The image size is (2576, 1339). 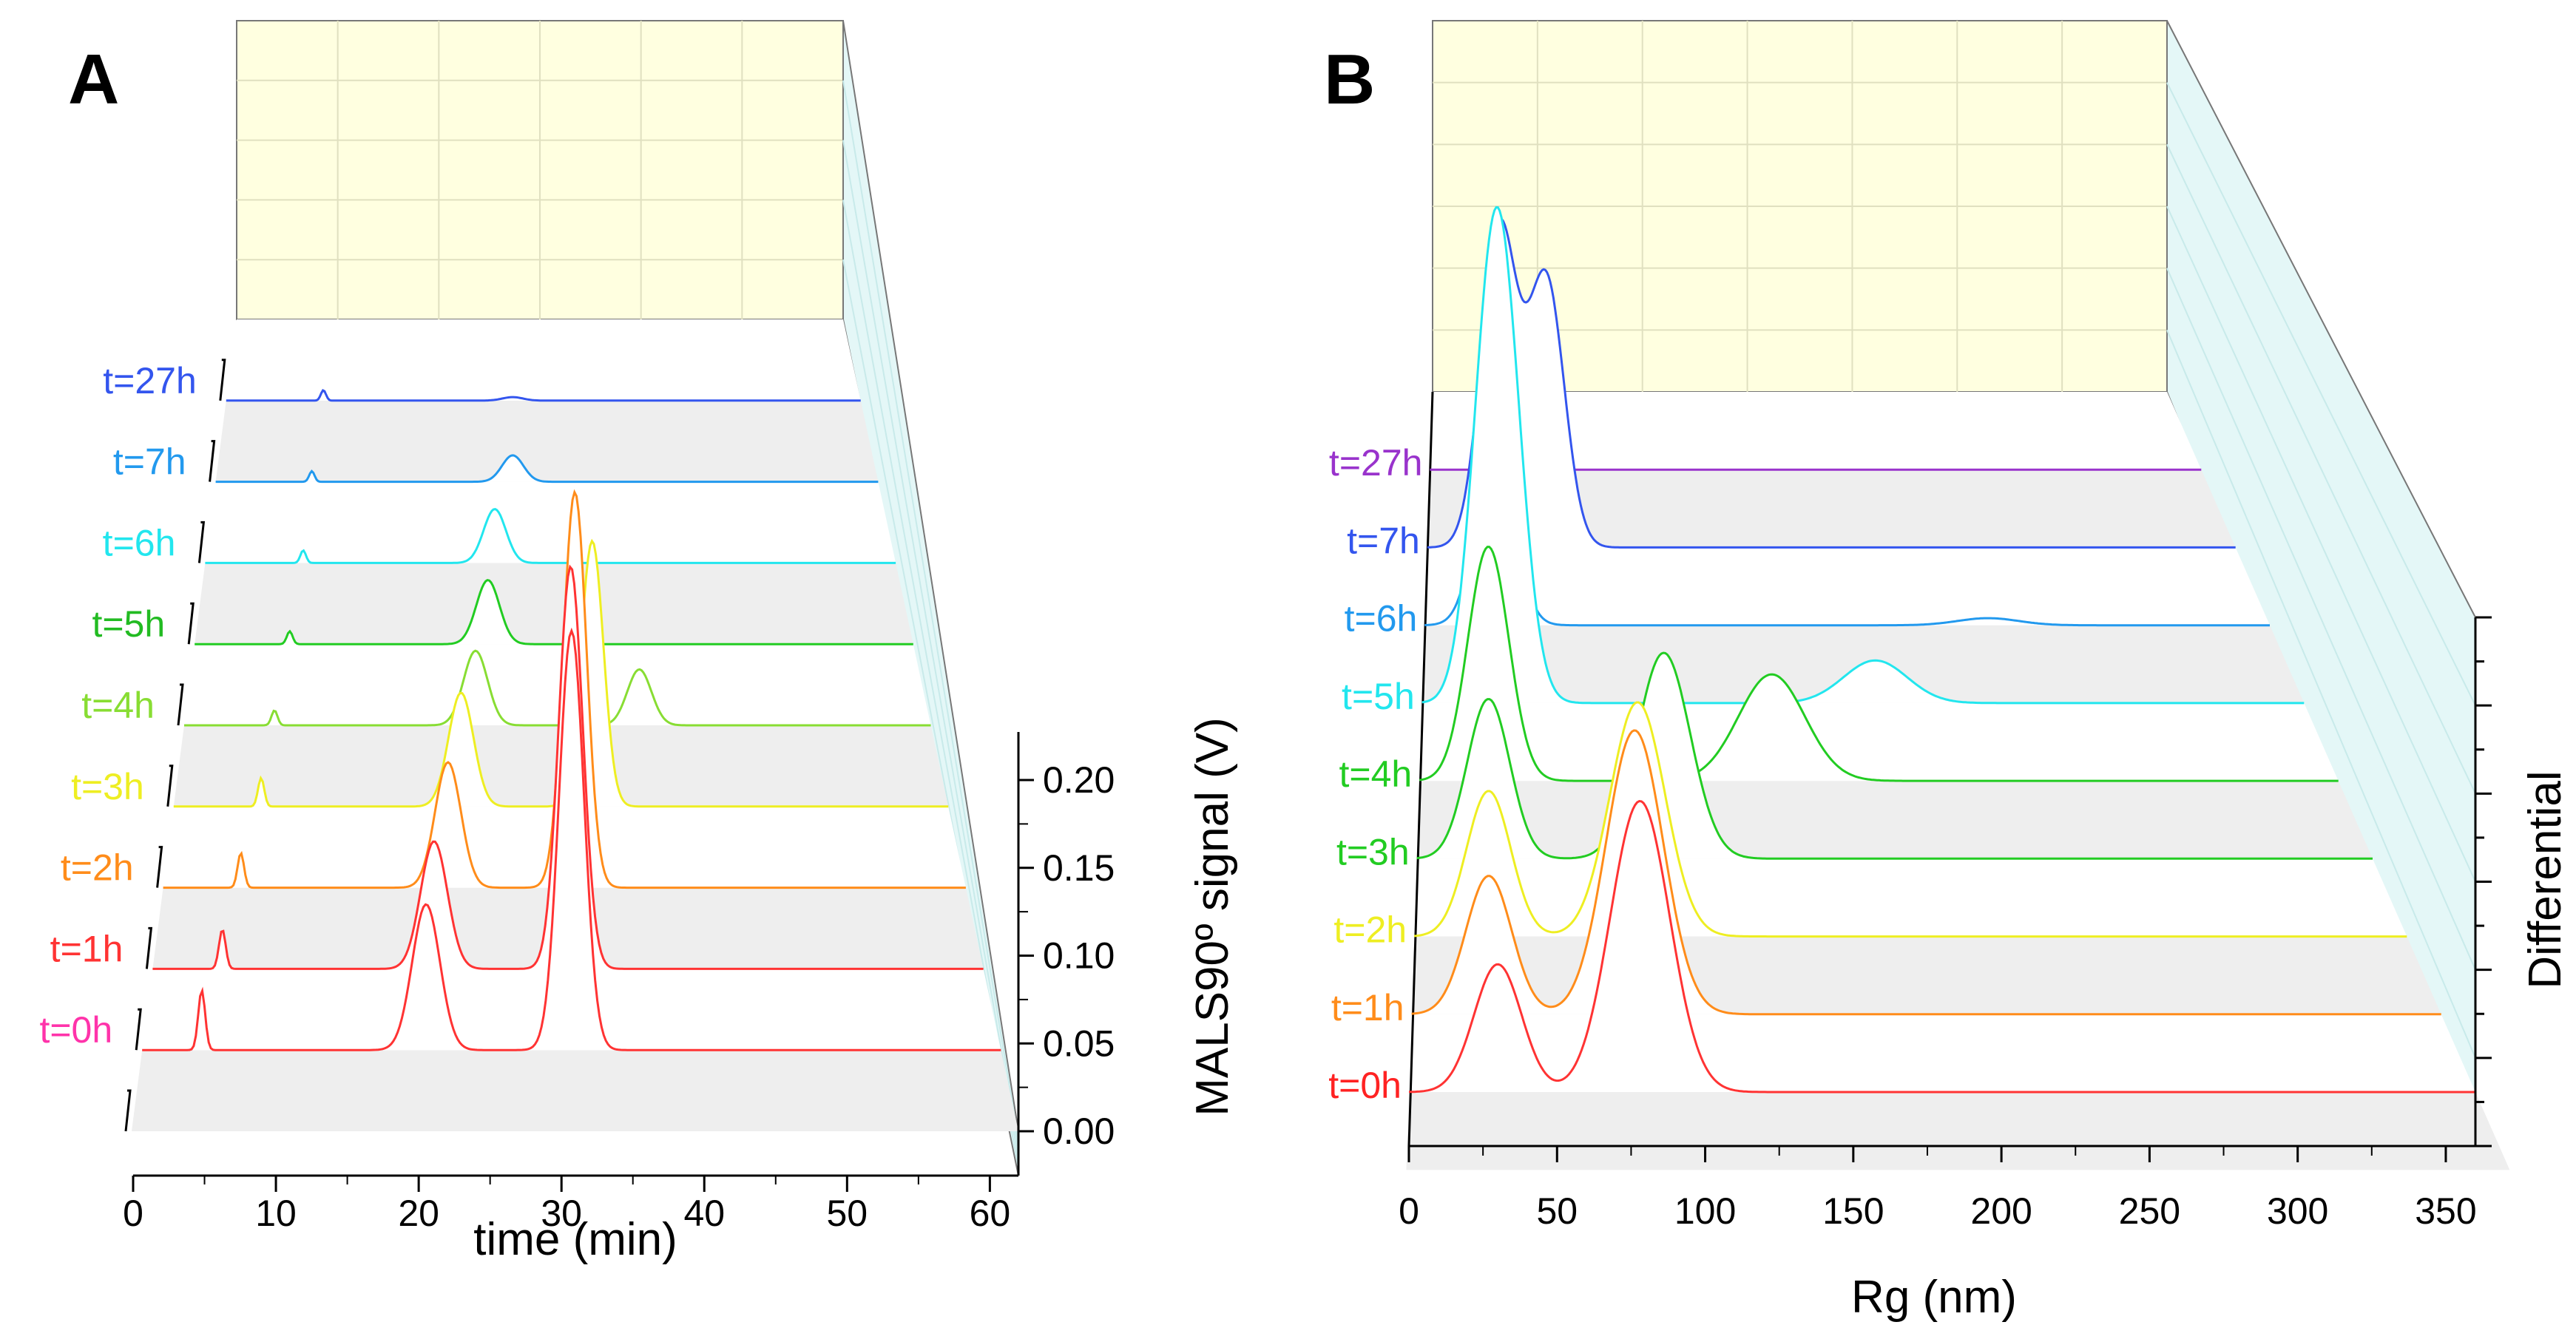 I want to click on panel-b-y-axis, so click(x=2483, y=882).